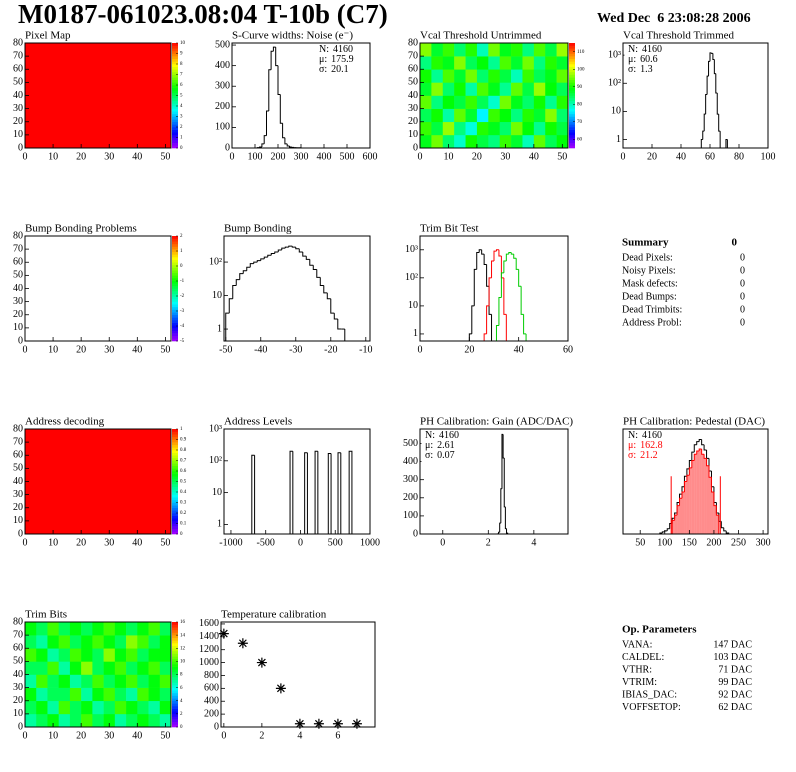 This screenshot has height=772, width=796. Describe the element at coordinates (415, 333) in the screenshot. I see `y-tick-label: 1` at that location.